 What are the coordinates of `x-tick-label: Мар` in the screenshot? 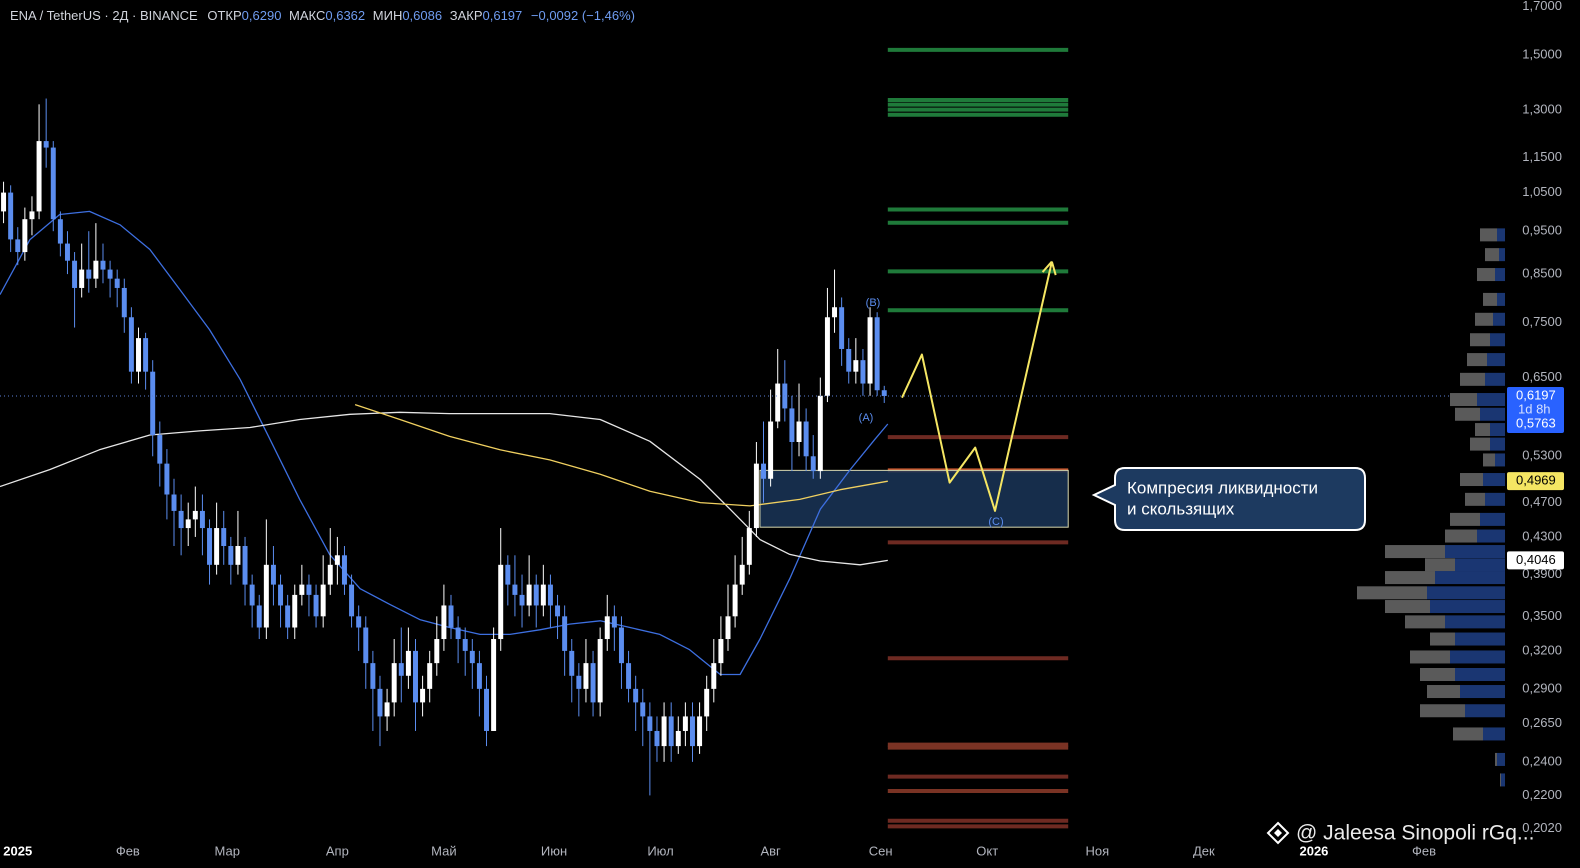 It's located at (227, 850).